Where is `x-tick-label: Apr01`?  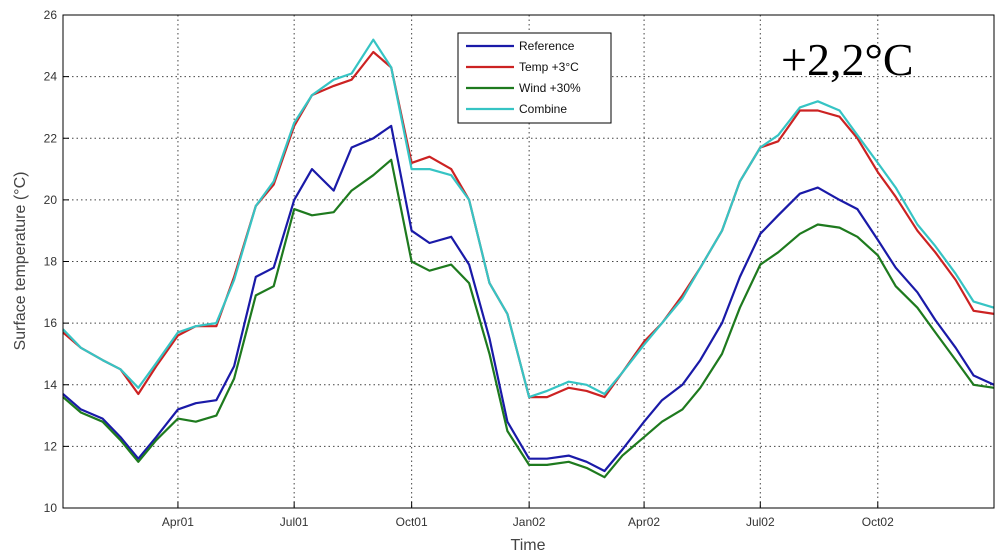 x-tick-label: Apr01 is located at coordinates (178, 522).